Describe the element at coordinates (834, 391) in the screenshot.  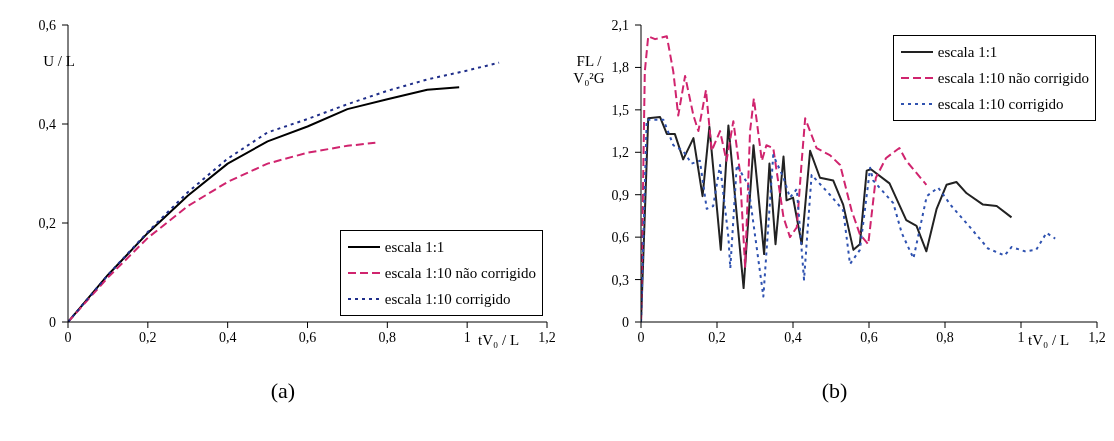
I see `text: (b)` at that location.